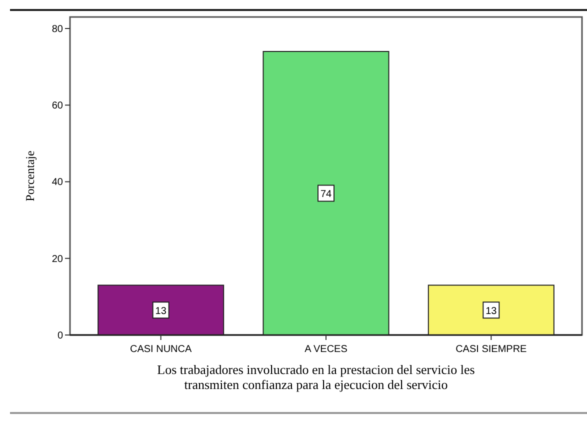 This screenshot has width=587, height=421. What do you see at coordinates (58, 106) in the screenshot?
I see `y-tick-label: 60` at bounding box center [58, 106].